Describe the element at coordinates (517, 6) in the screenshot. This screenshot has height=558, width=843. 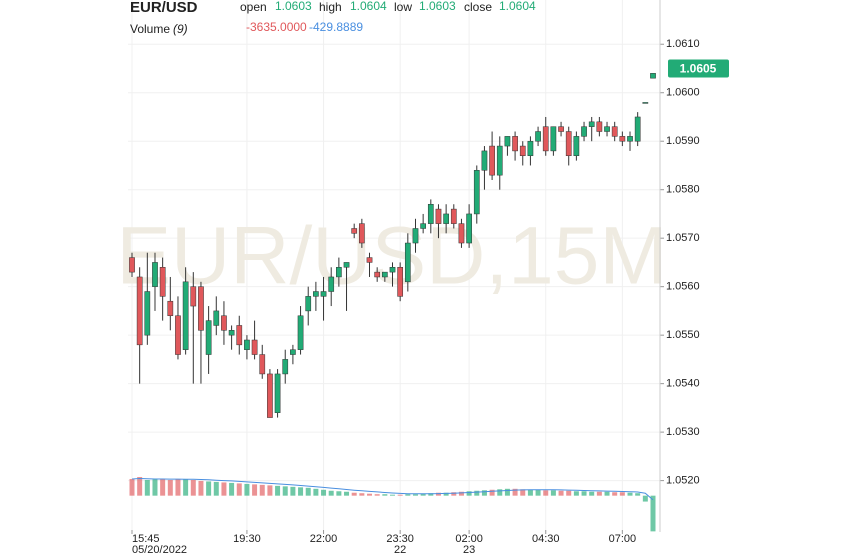
I see `ohlc-value: 1.0604` at that location.